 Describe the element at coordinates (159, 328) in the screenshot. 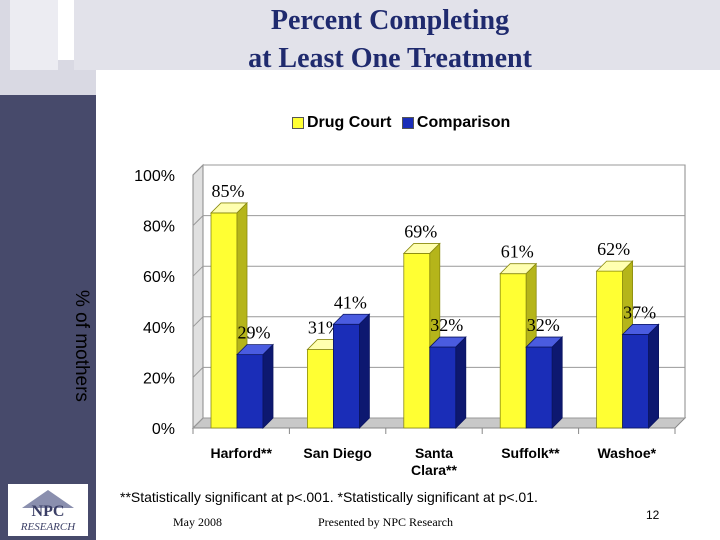

I see `y-tick-label: 40%` at that location.